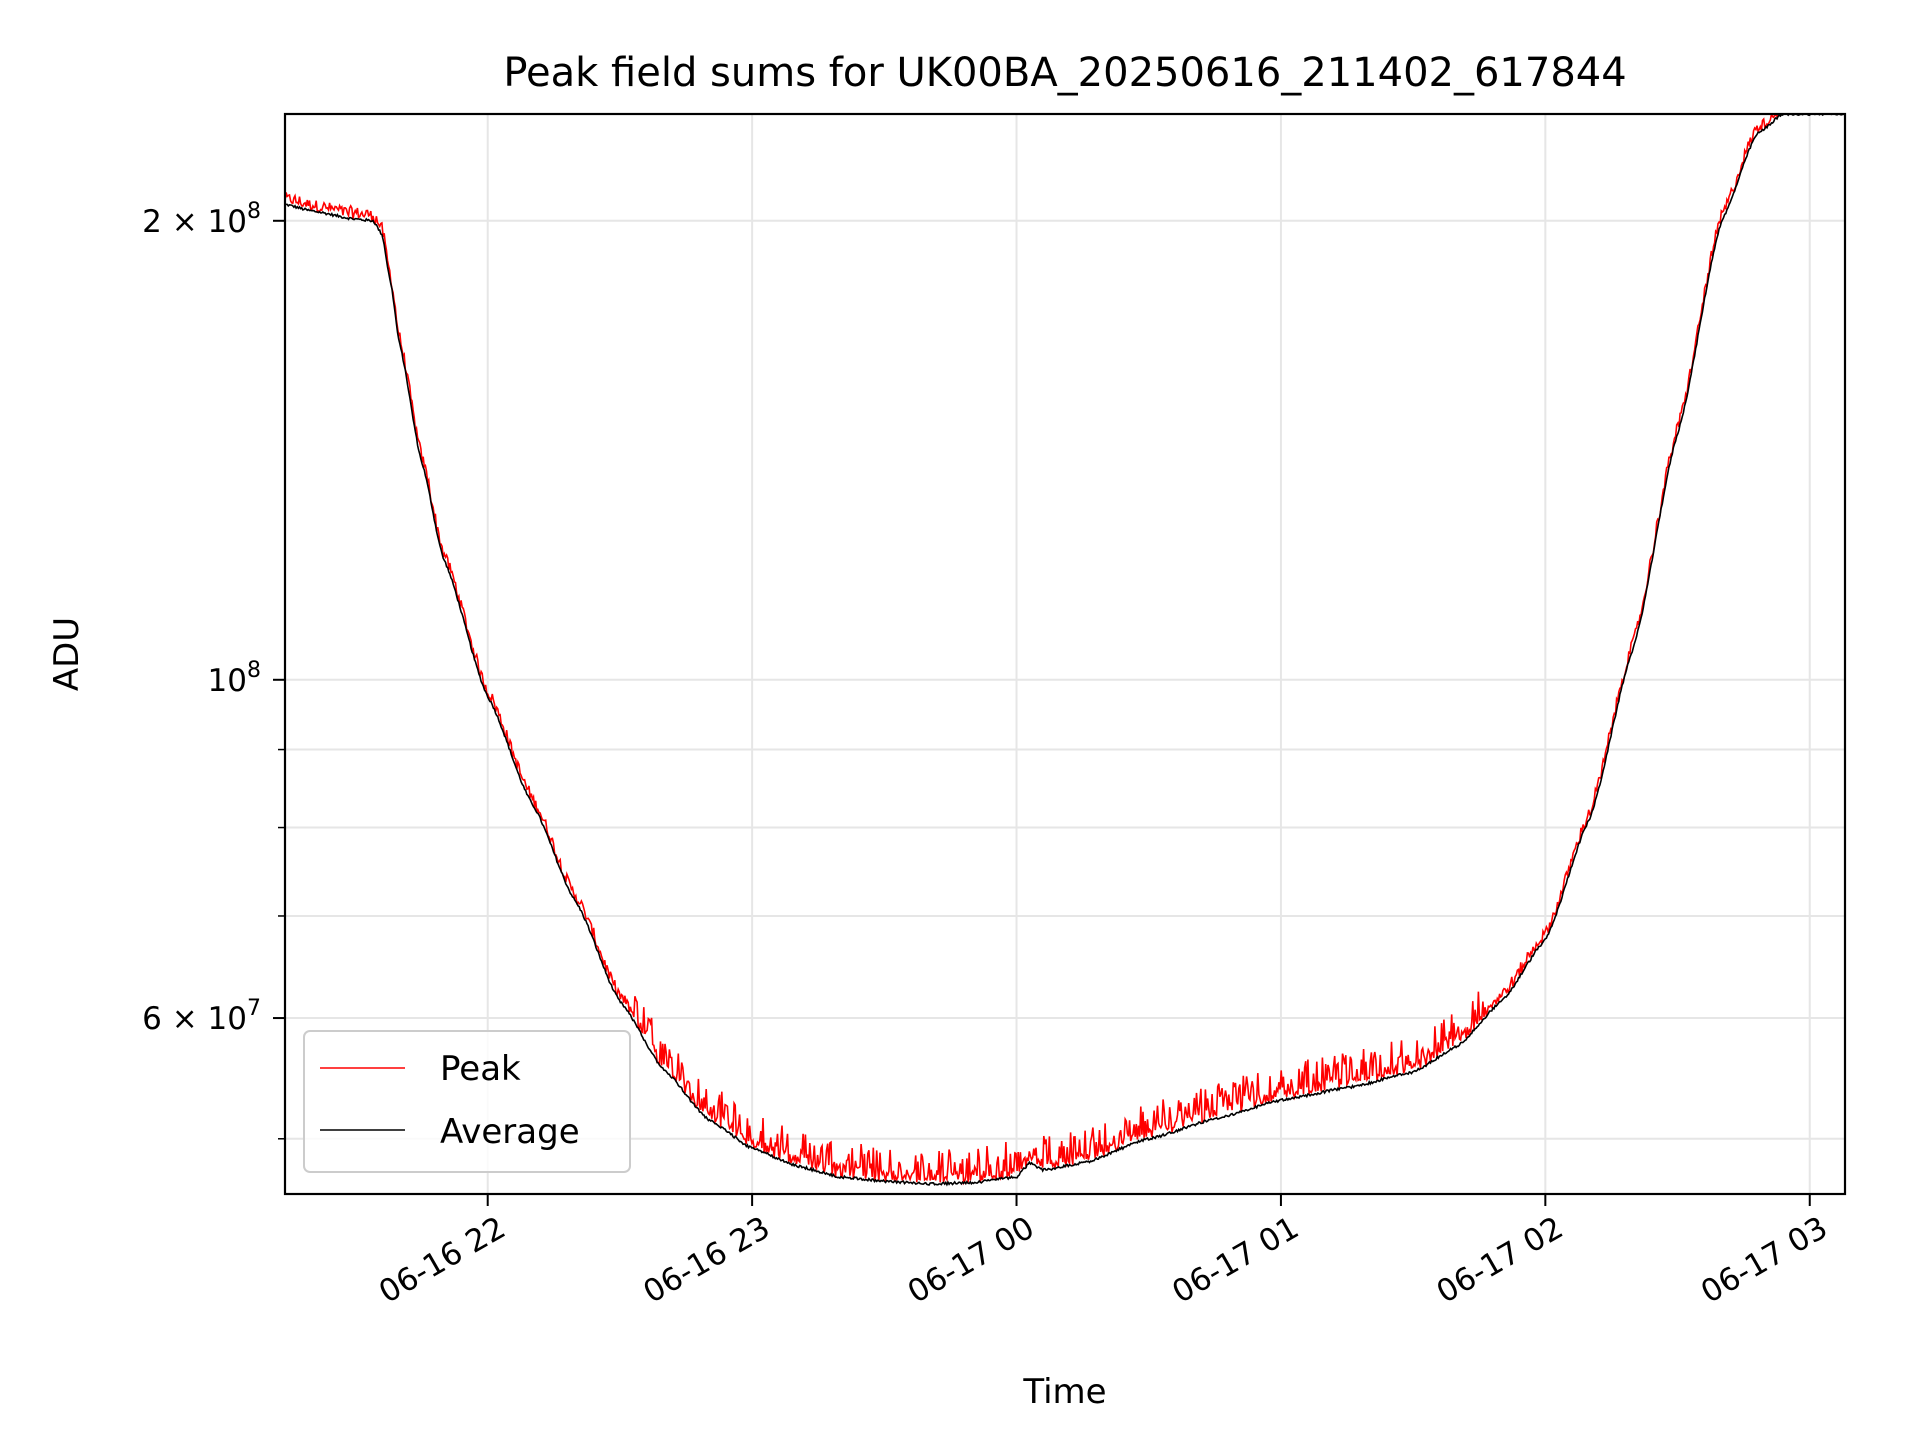 This screenshot has height=1440, width=1920. What do you see at coordinates (706, 1260) in the screenshot?
I see `x-tick-label: 06-16 23` at bounding box center [706, 1260].